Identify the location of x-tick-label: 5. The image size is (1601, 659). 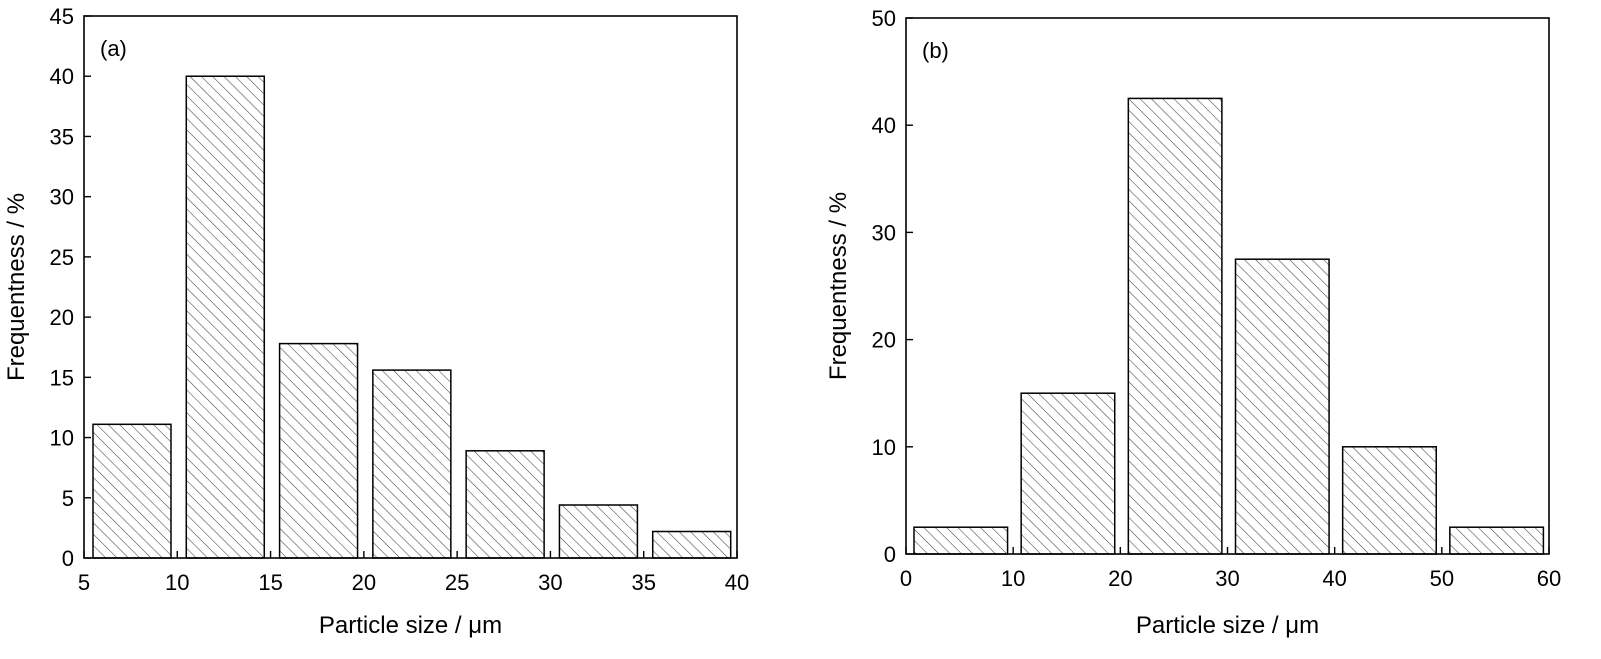
(84, 582).